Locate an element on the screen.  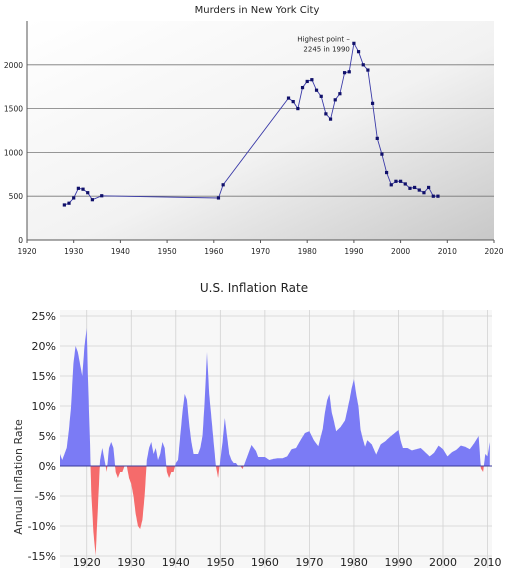
chart-title: U.S. Inflation Rate is located at coordinates (254, 288).